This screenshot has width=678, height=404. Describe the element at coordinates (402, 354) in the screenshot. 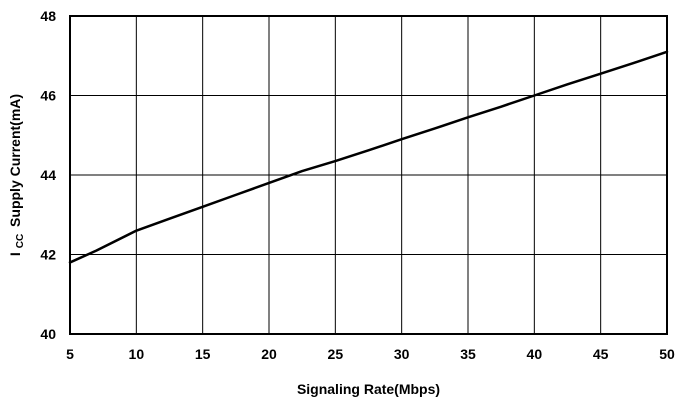

I see `x-tick-label: 30` at that location.